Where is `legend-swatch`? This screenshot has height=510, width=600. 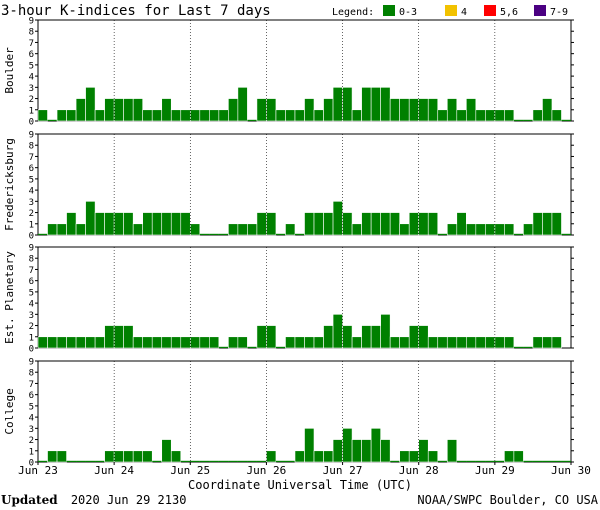 legend-swatch is located at coordinates (451, 10).